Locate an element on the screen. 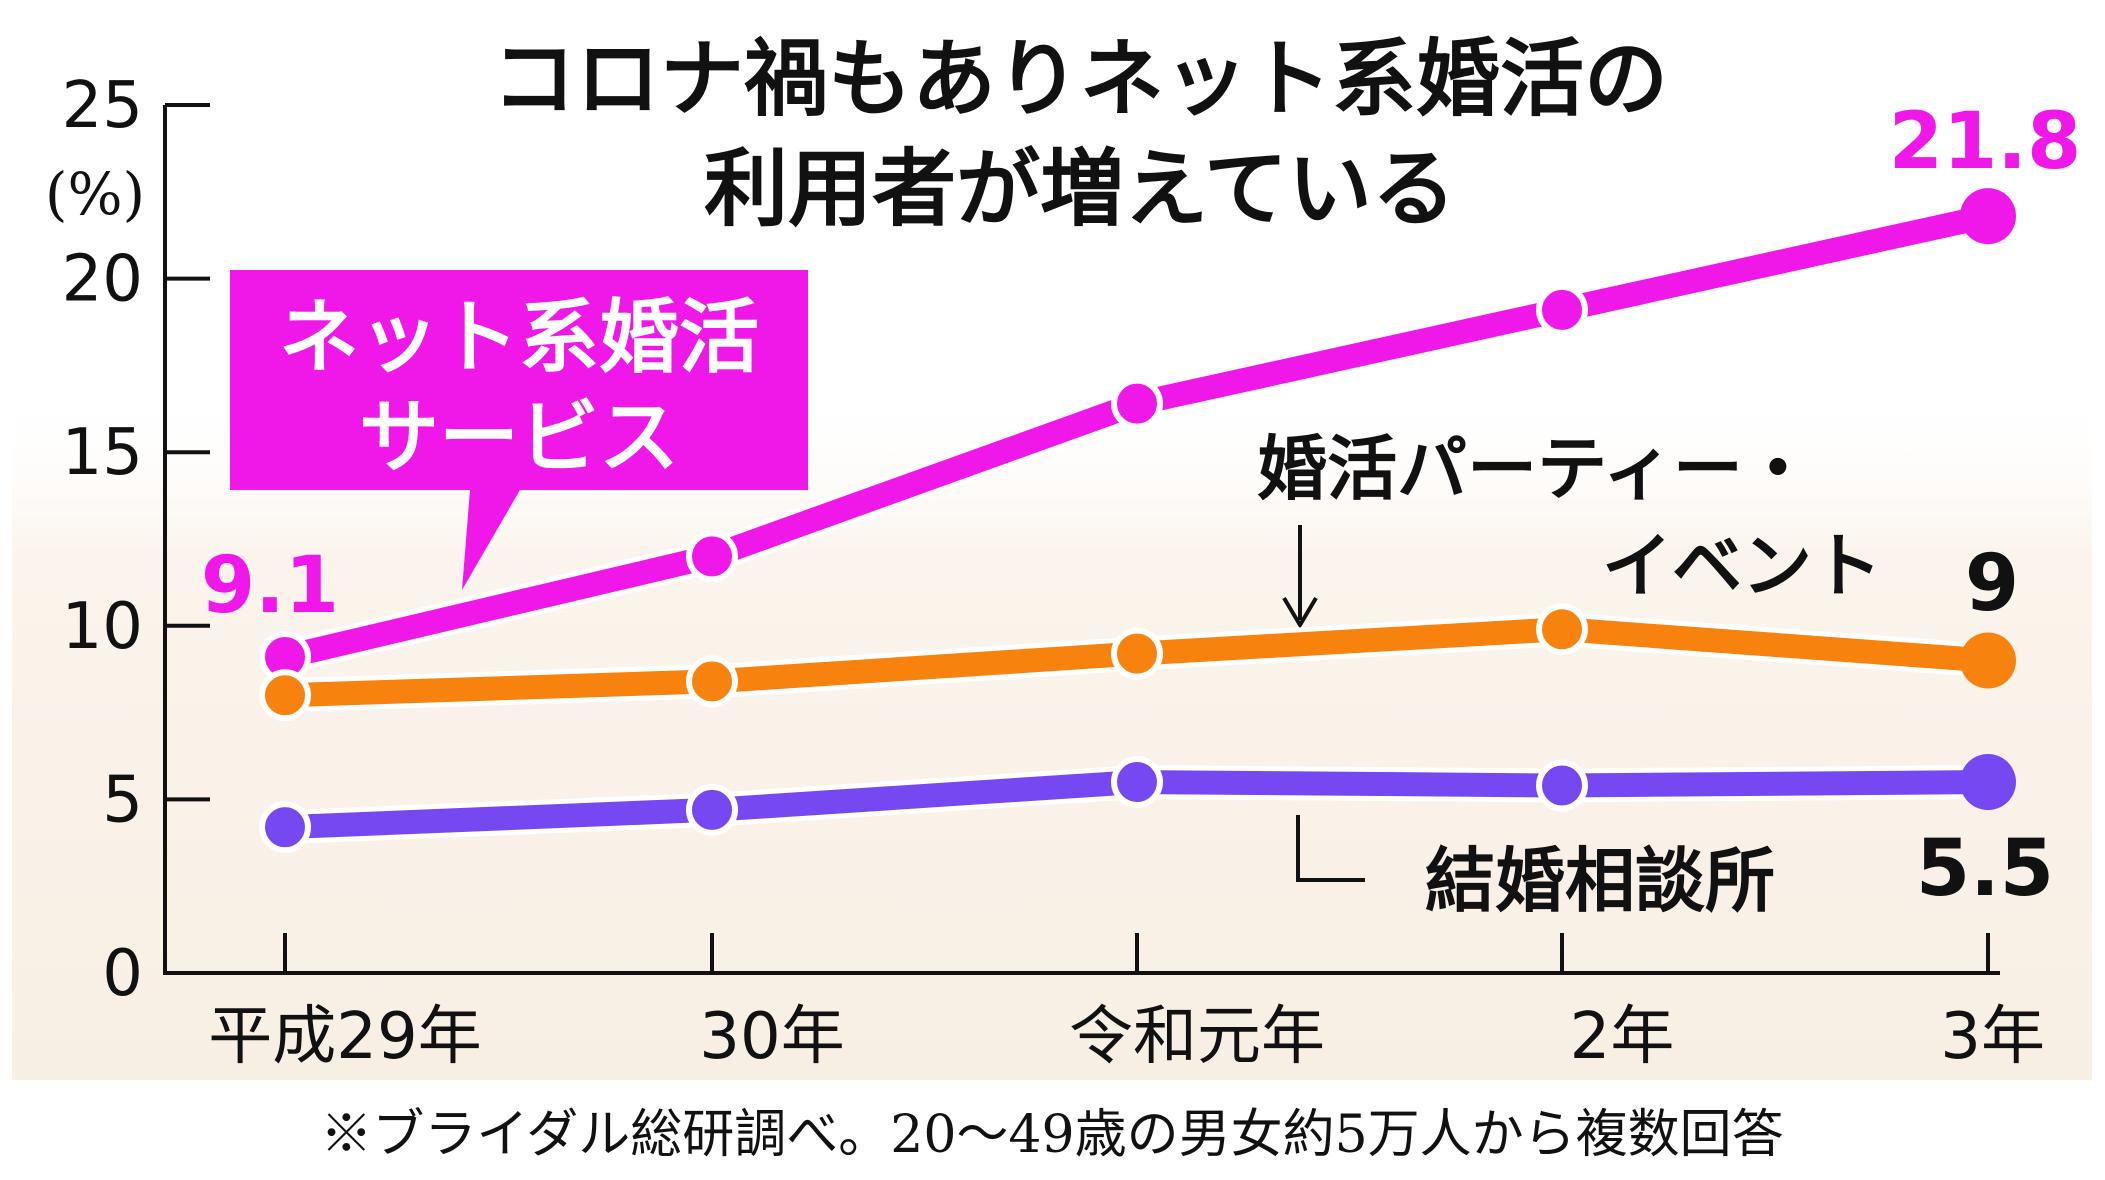 This screenshot has height=1180, width=2105. y-tick-label: 15 is located at coordinates (102, 453).